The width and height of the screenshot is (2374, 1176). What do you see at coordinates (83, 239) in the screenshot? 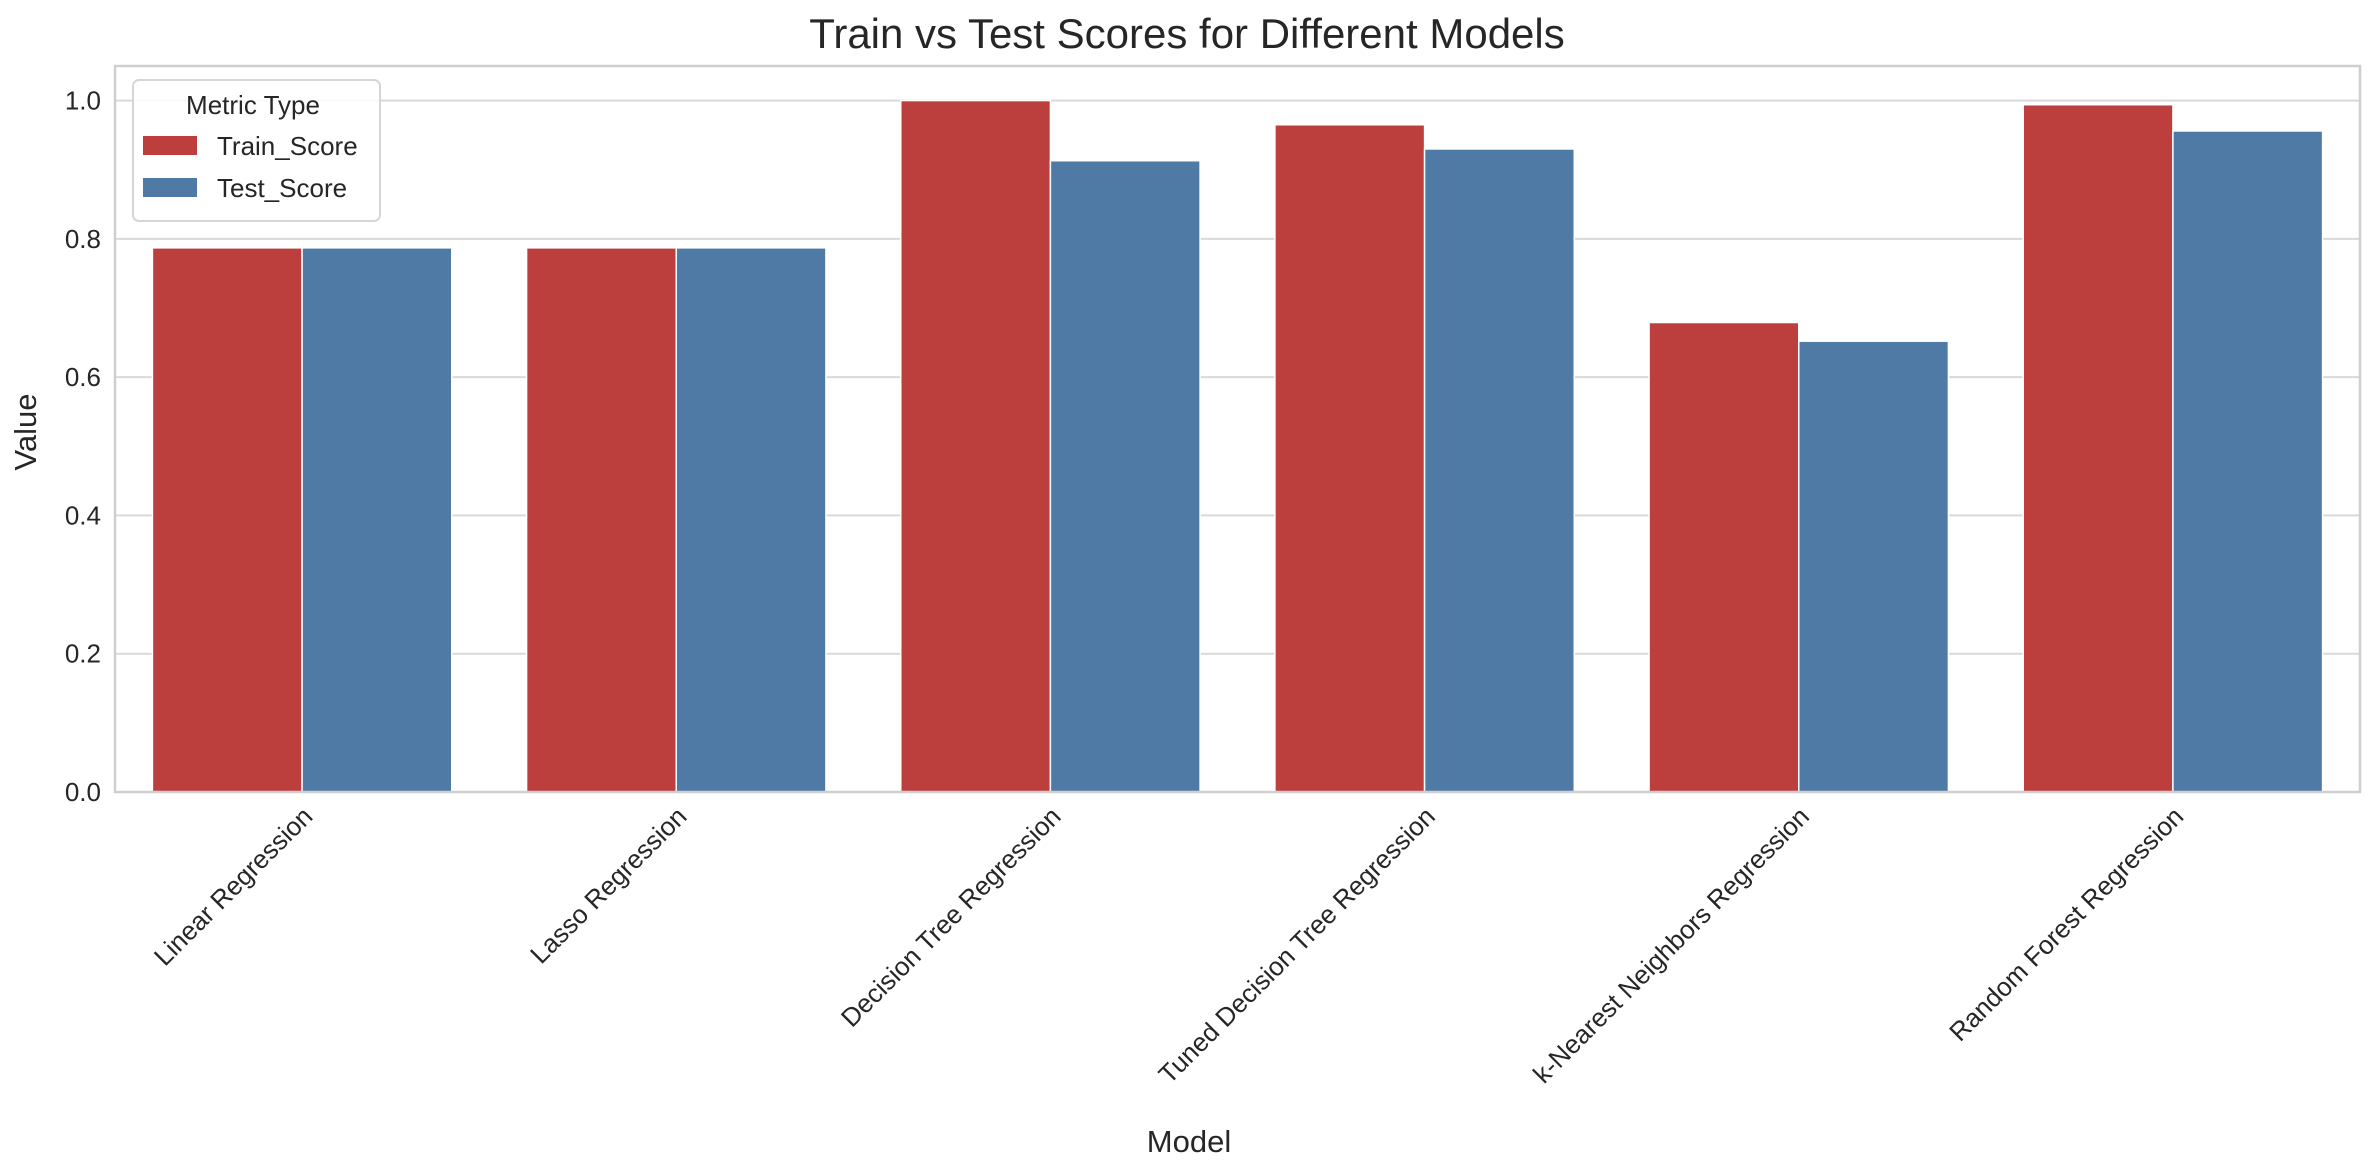
I see `y-tick-label: 0.8` at bounding box center [83, 239].